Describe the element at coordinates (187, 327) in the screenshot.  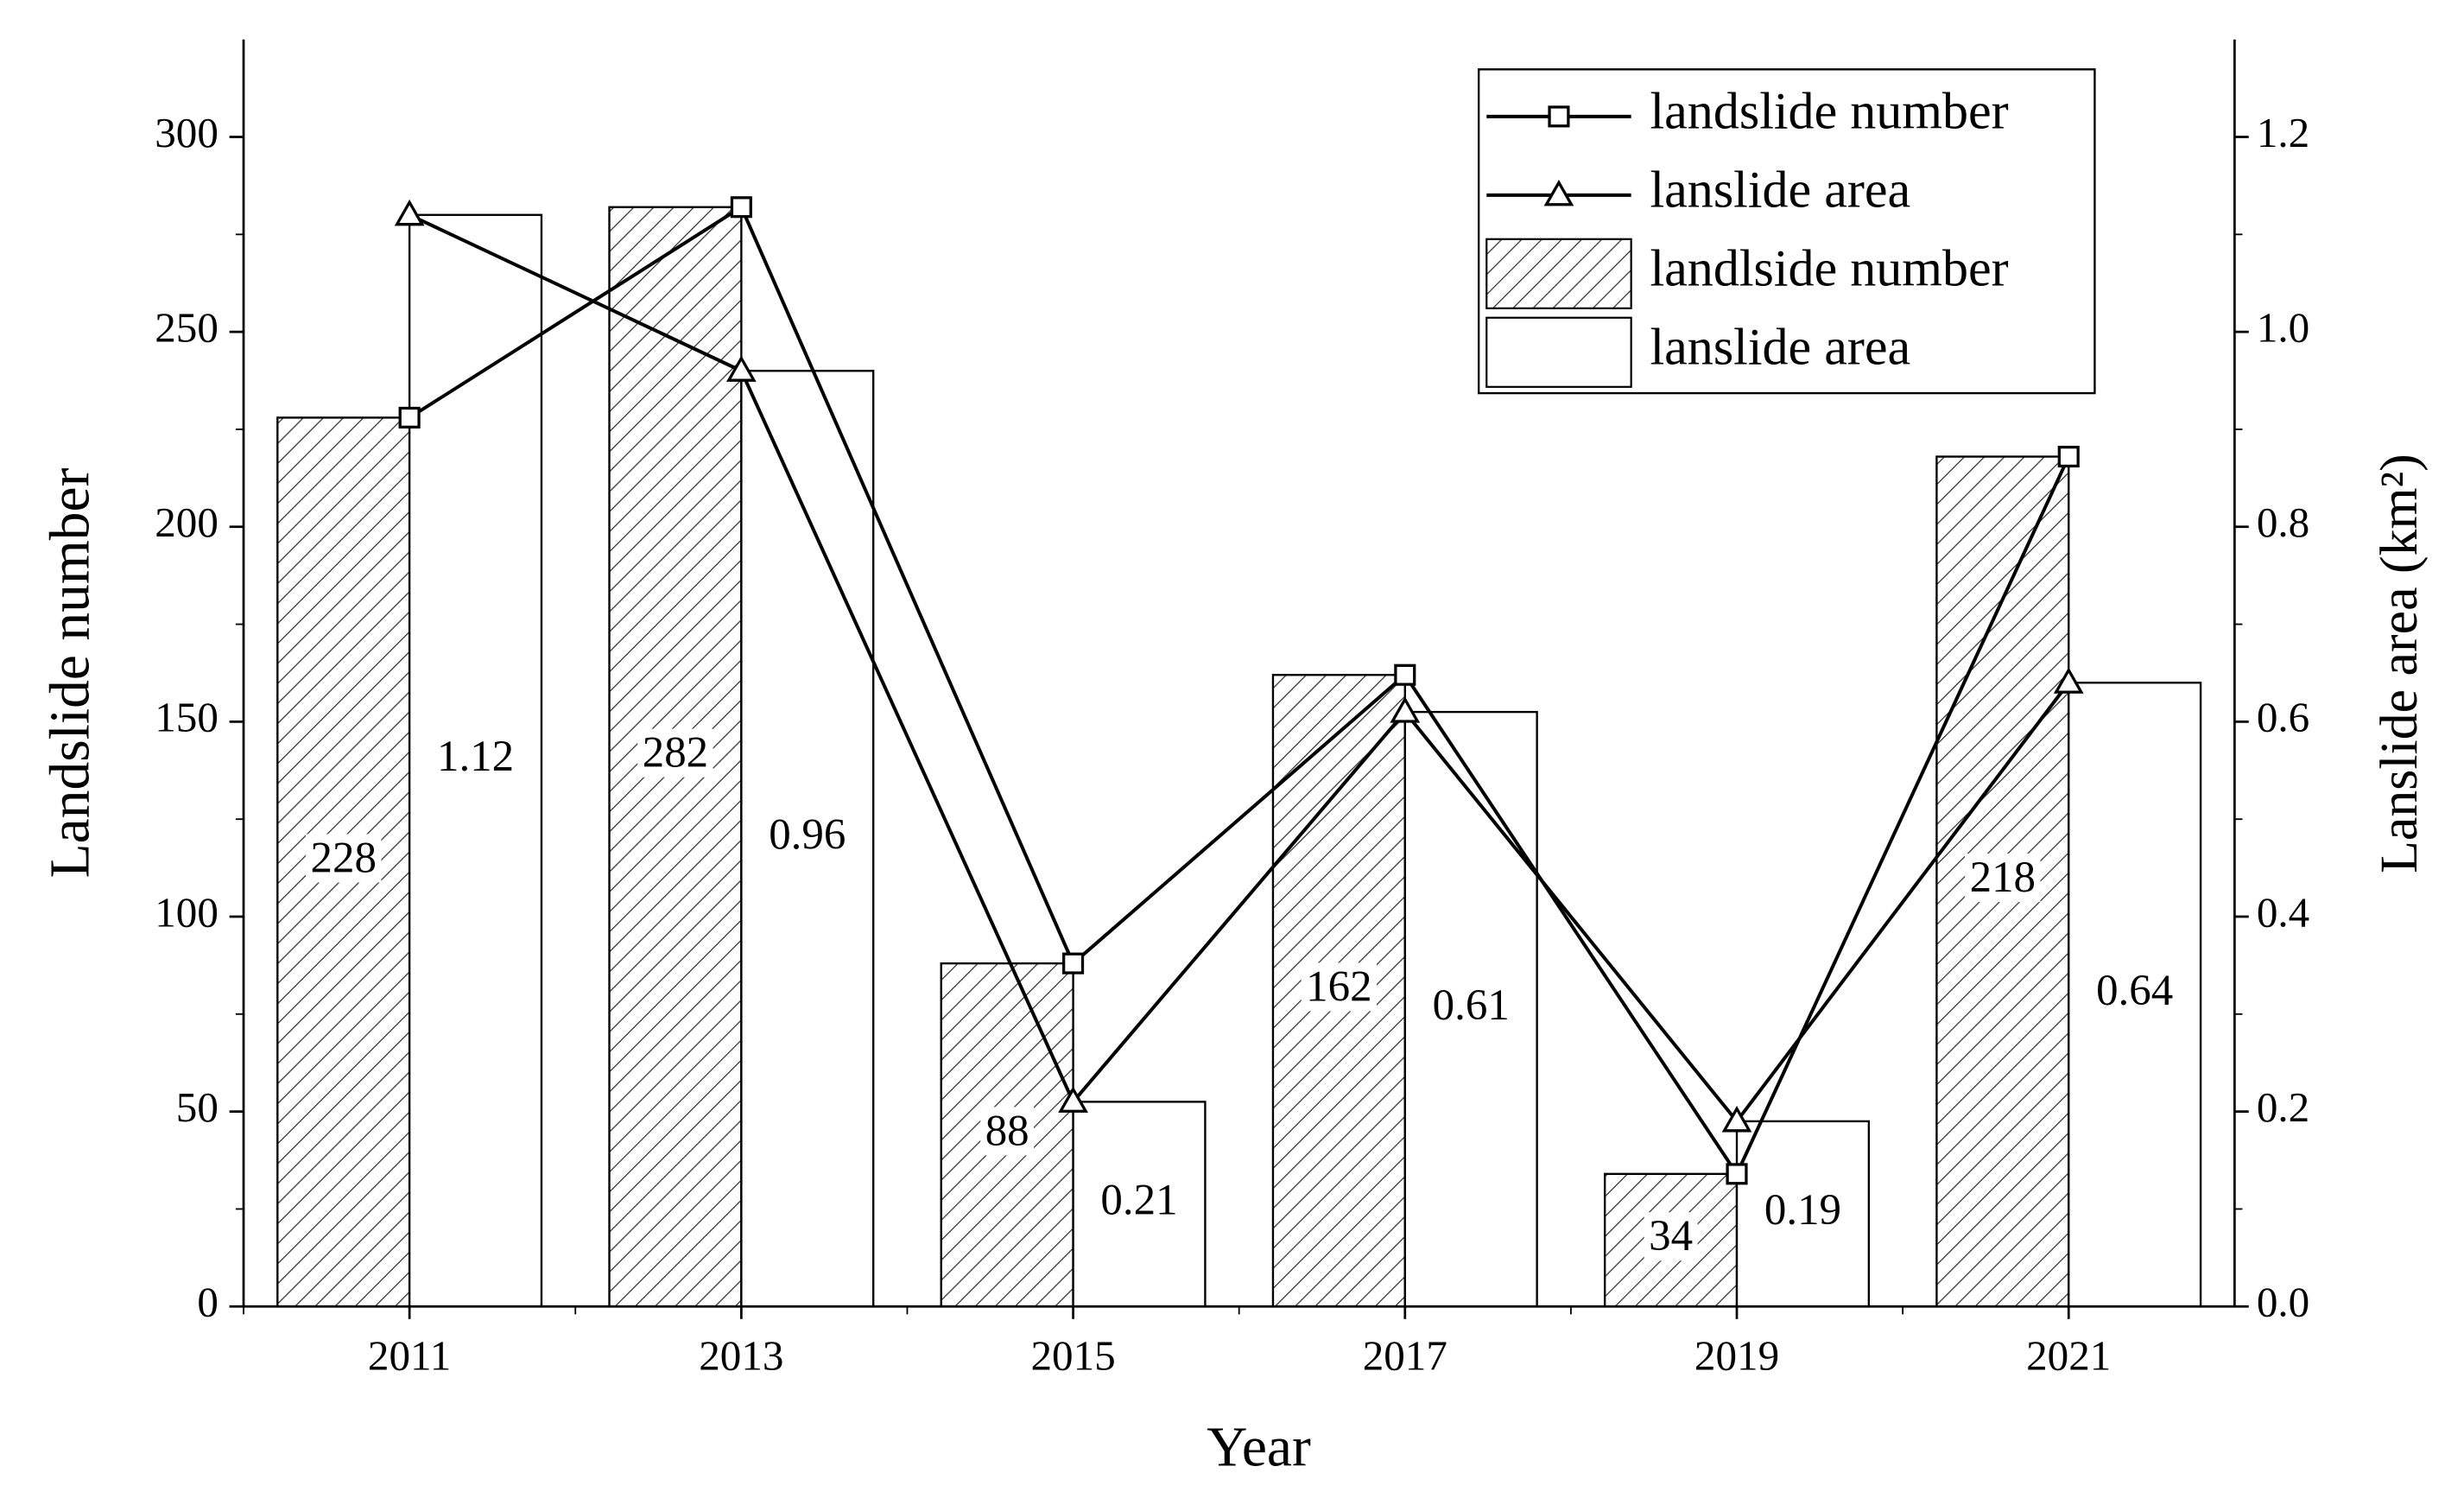
I see `y-tick-label: 250` at that location.